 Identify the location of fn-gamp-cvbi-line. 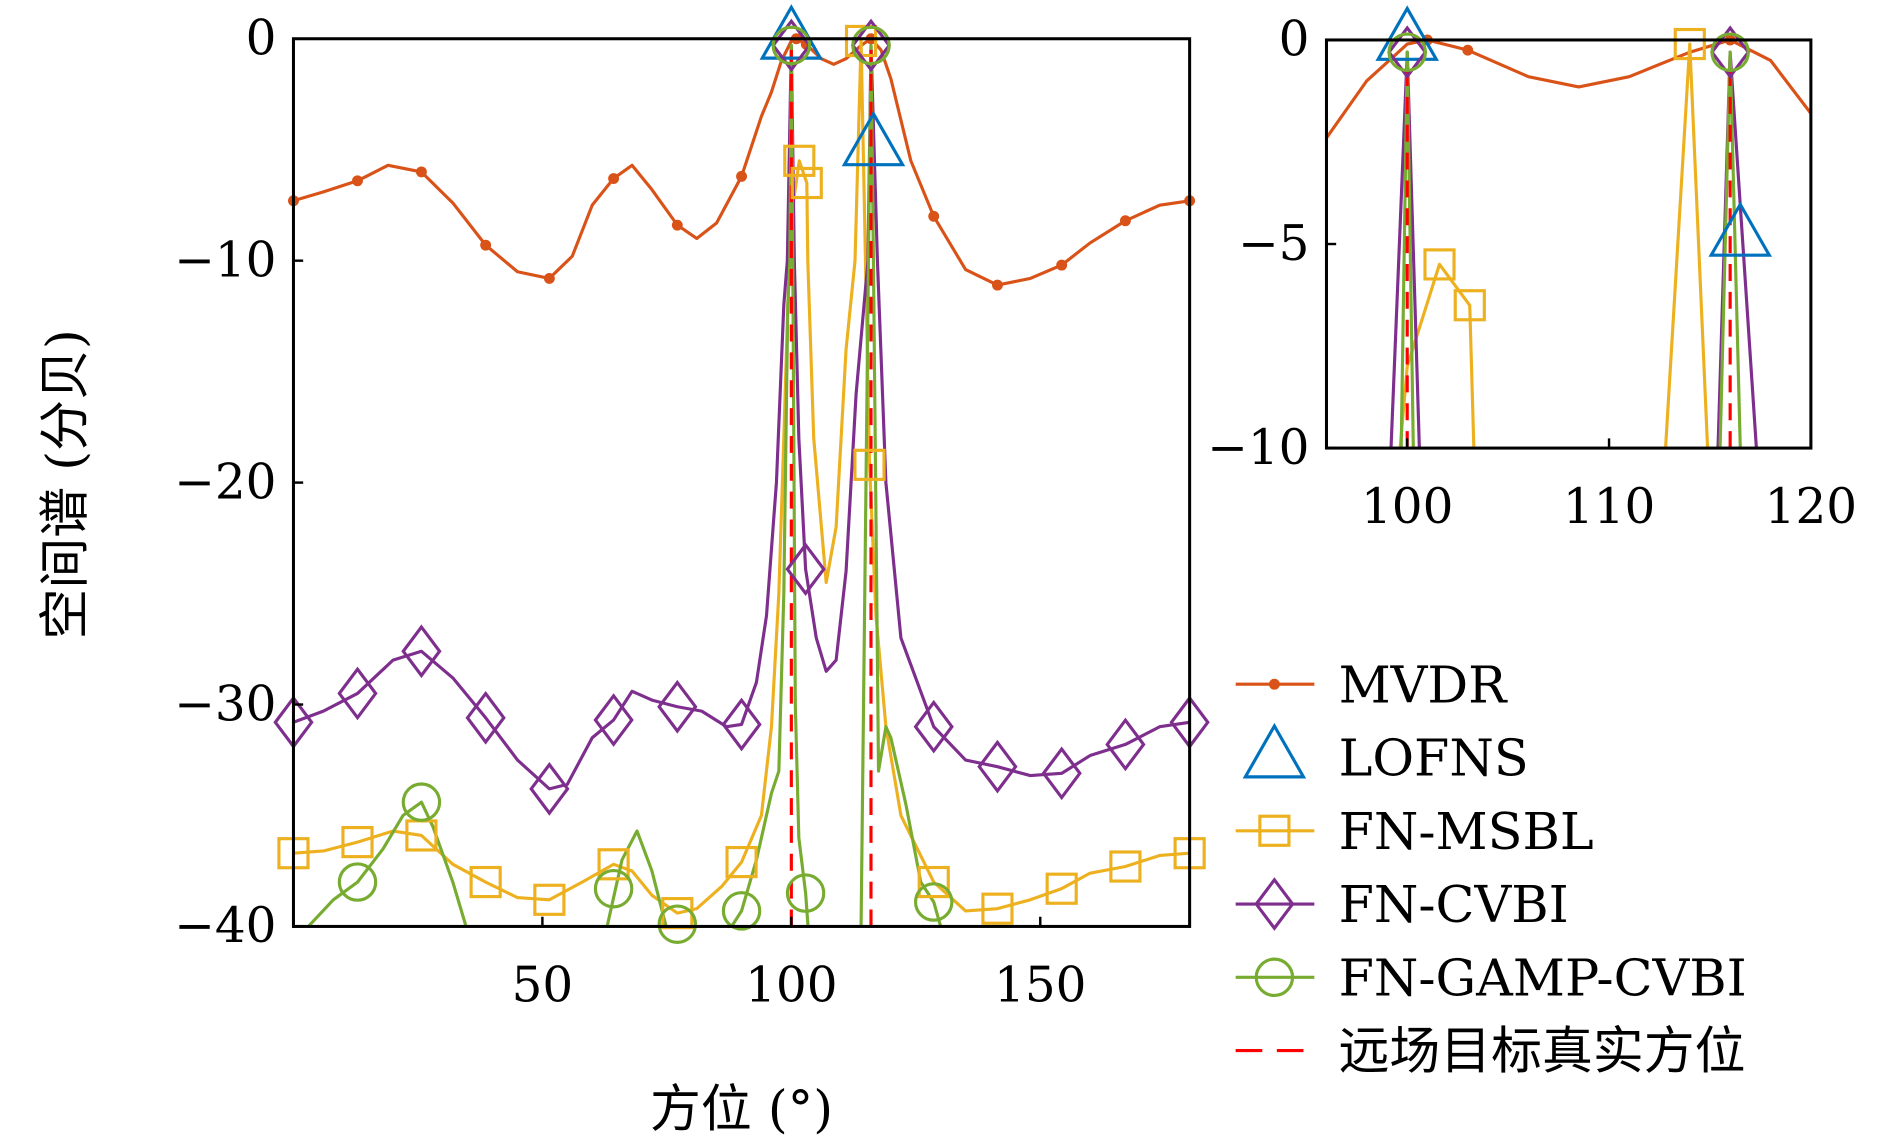
(1570, 249).